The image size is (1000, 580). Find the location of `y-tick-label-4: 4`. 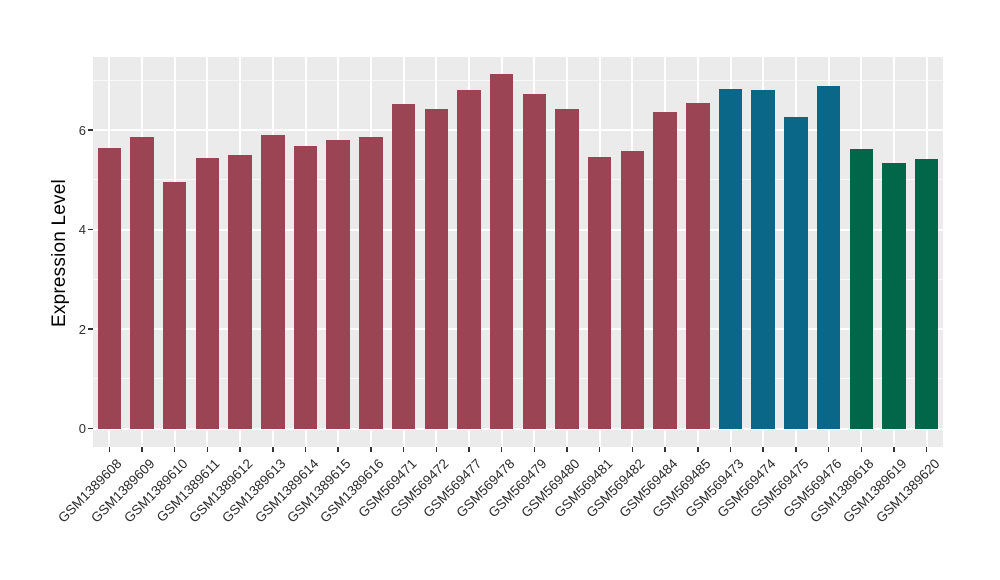

y-tick-label-4: 4 is located at coordinates (82, 230).